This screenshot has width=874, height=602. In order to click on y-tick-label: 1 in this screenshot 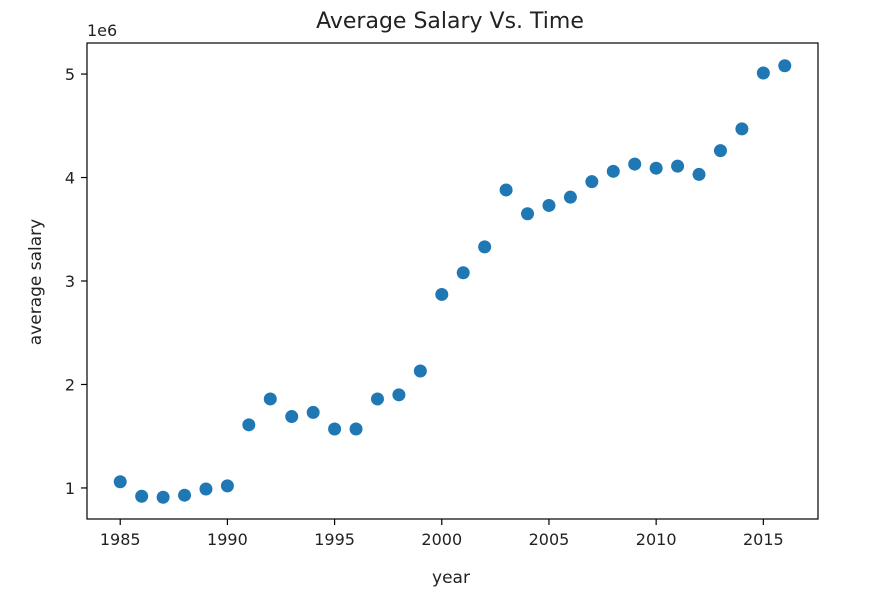, I will do `click(70, 488)`.